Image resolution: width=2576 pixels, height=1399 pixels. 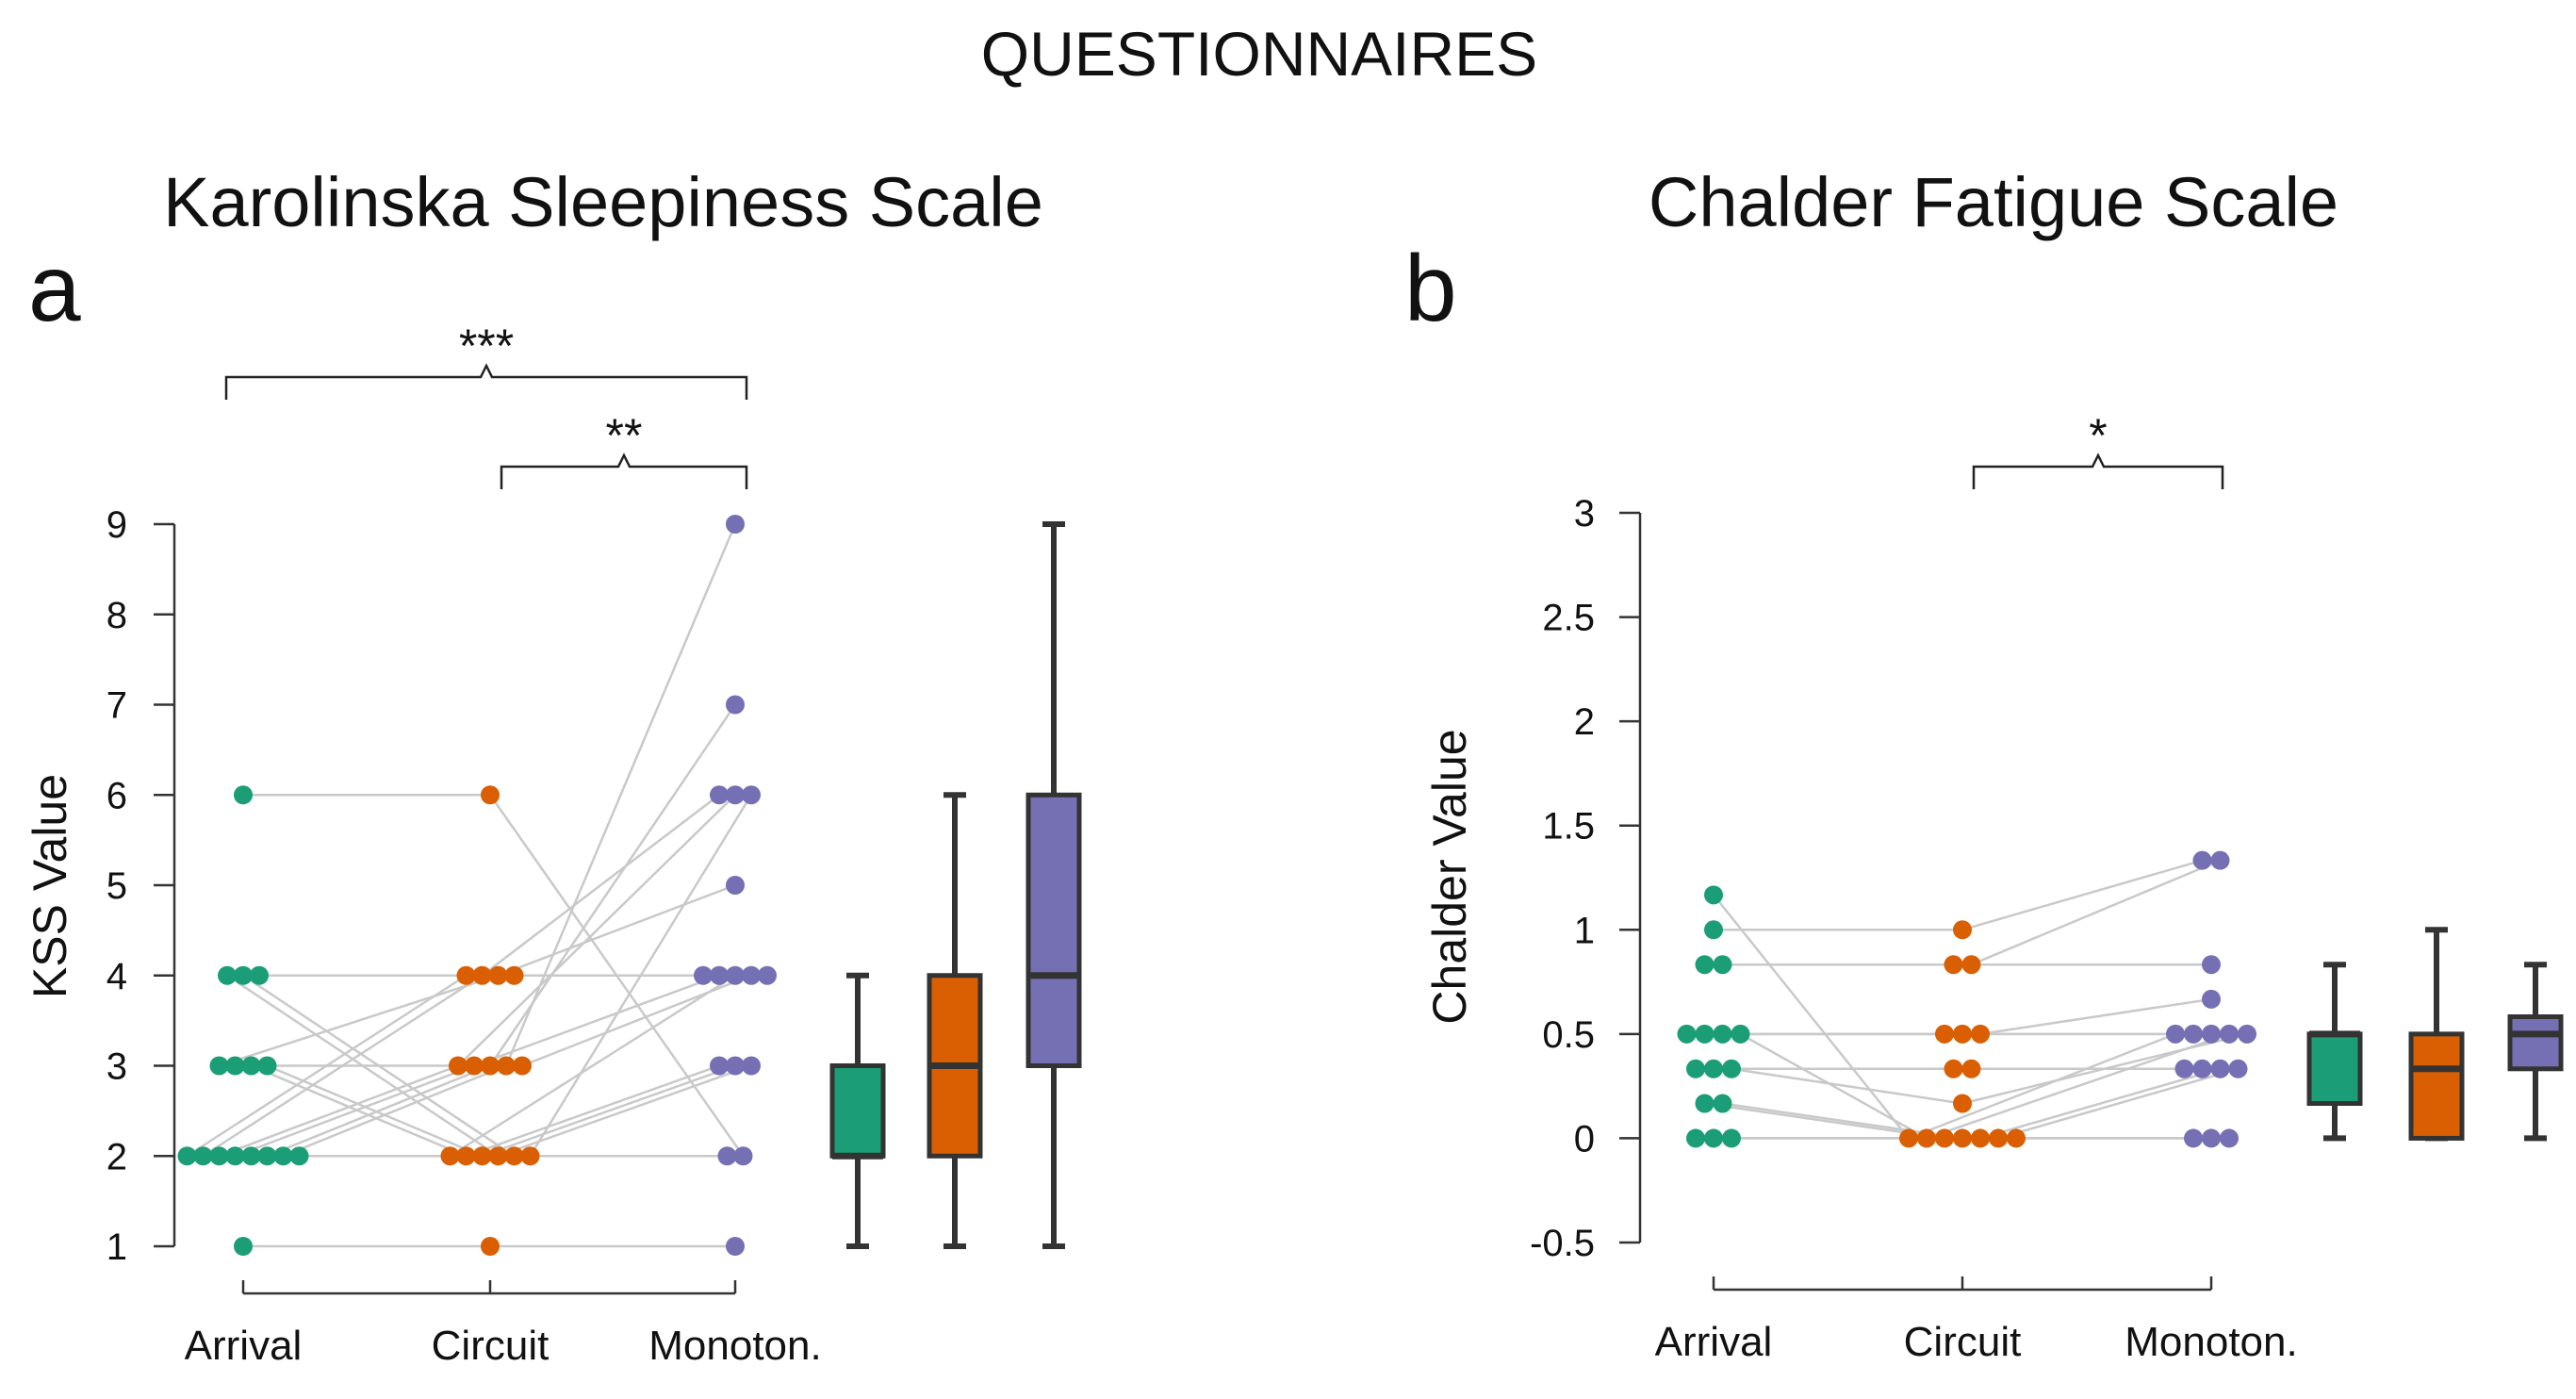 I want to click on boxplot-monoton, so click(x=1053, y=885).